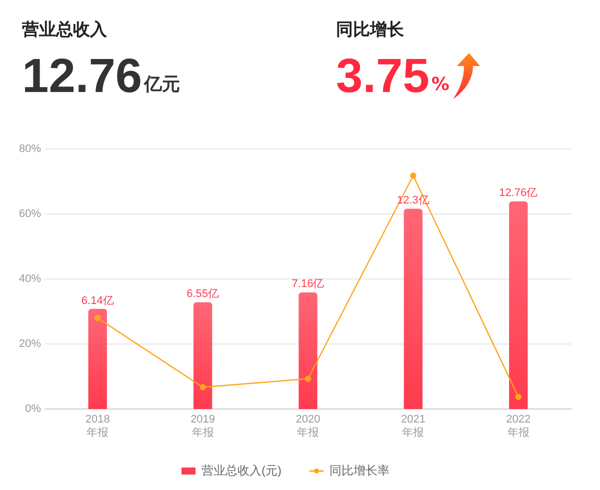 Image resolution: width=600 pixels, height=490 pixels. I want to click on x-tick-label: 2020 年报, so click(308, 426).